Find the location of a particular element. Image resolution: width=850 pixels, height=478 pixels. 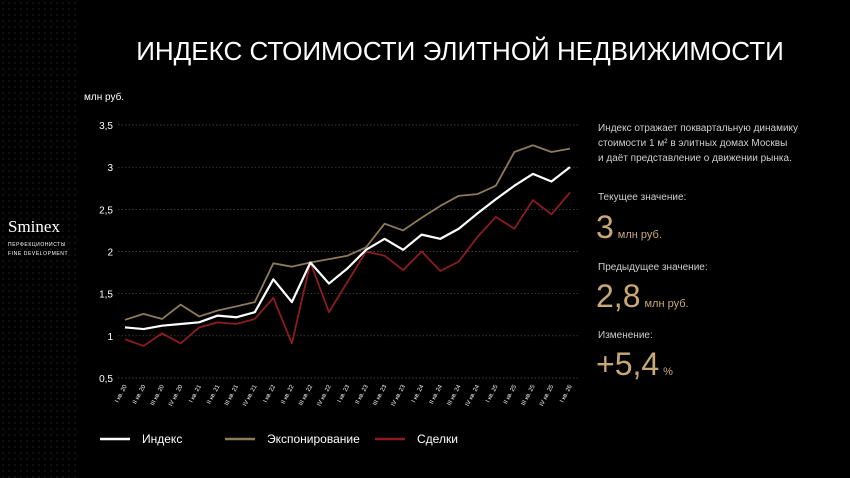

dot-pattern is located at coordinates (40, 239).